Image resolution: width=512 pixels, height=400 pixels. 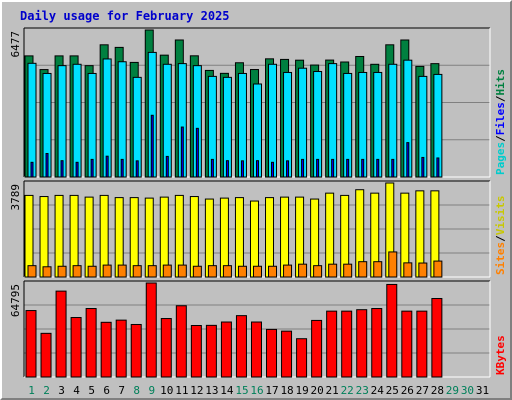 I want to click on x-tick-label: 7, so click(x=121, y=390).